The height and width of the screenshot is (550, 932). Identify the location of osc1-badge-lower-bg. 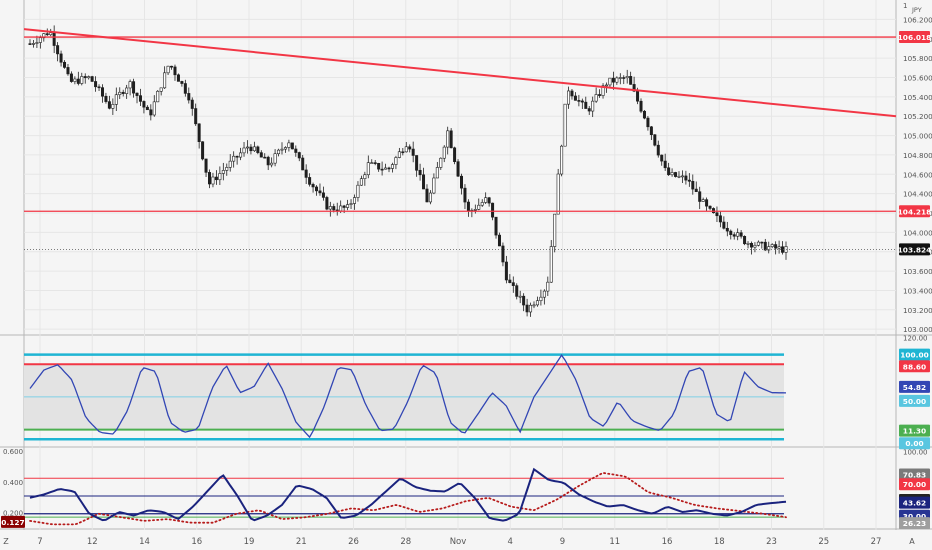
(914, 443).